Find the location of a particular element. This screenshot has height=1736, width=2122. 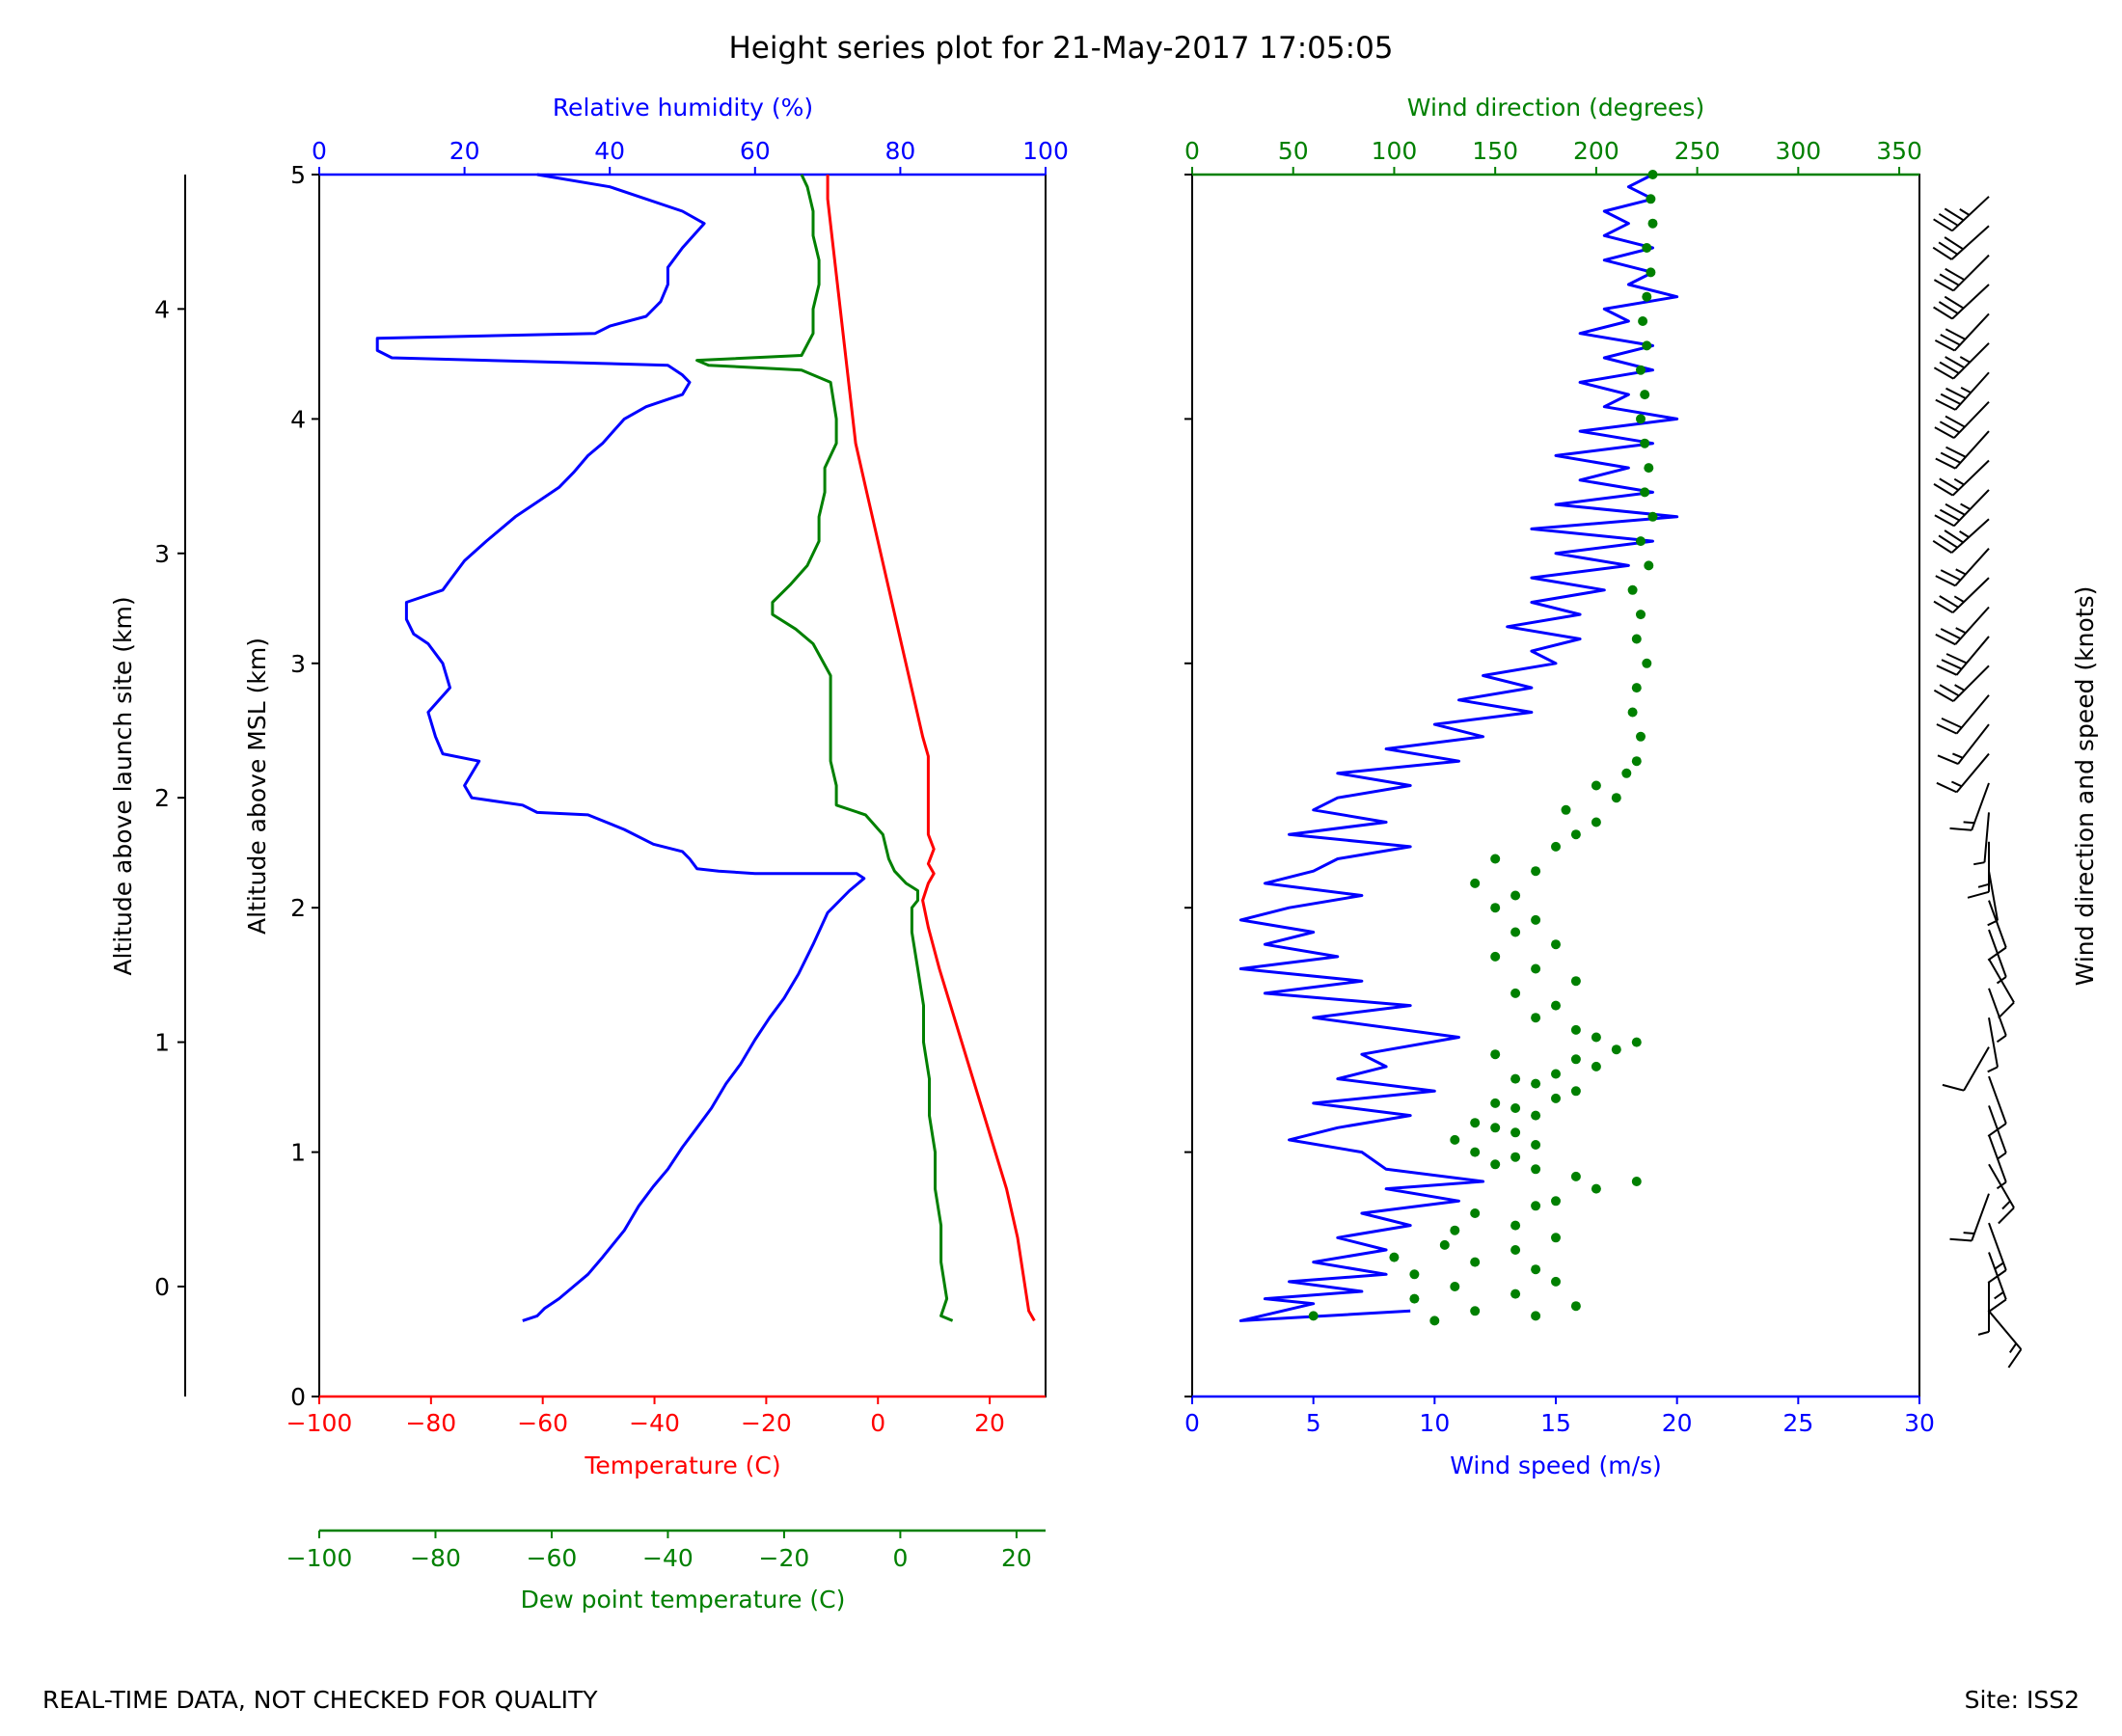

temperature-profile-line is located at coordinates (931, 748).